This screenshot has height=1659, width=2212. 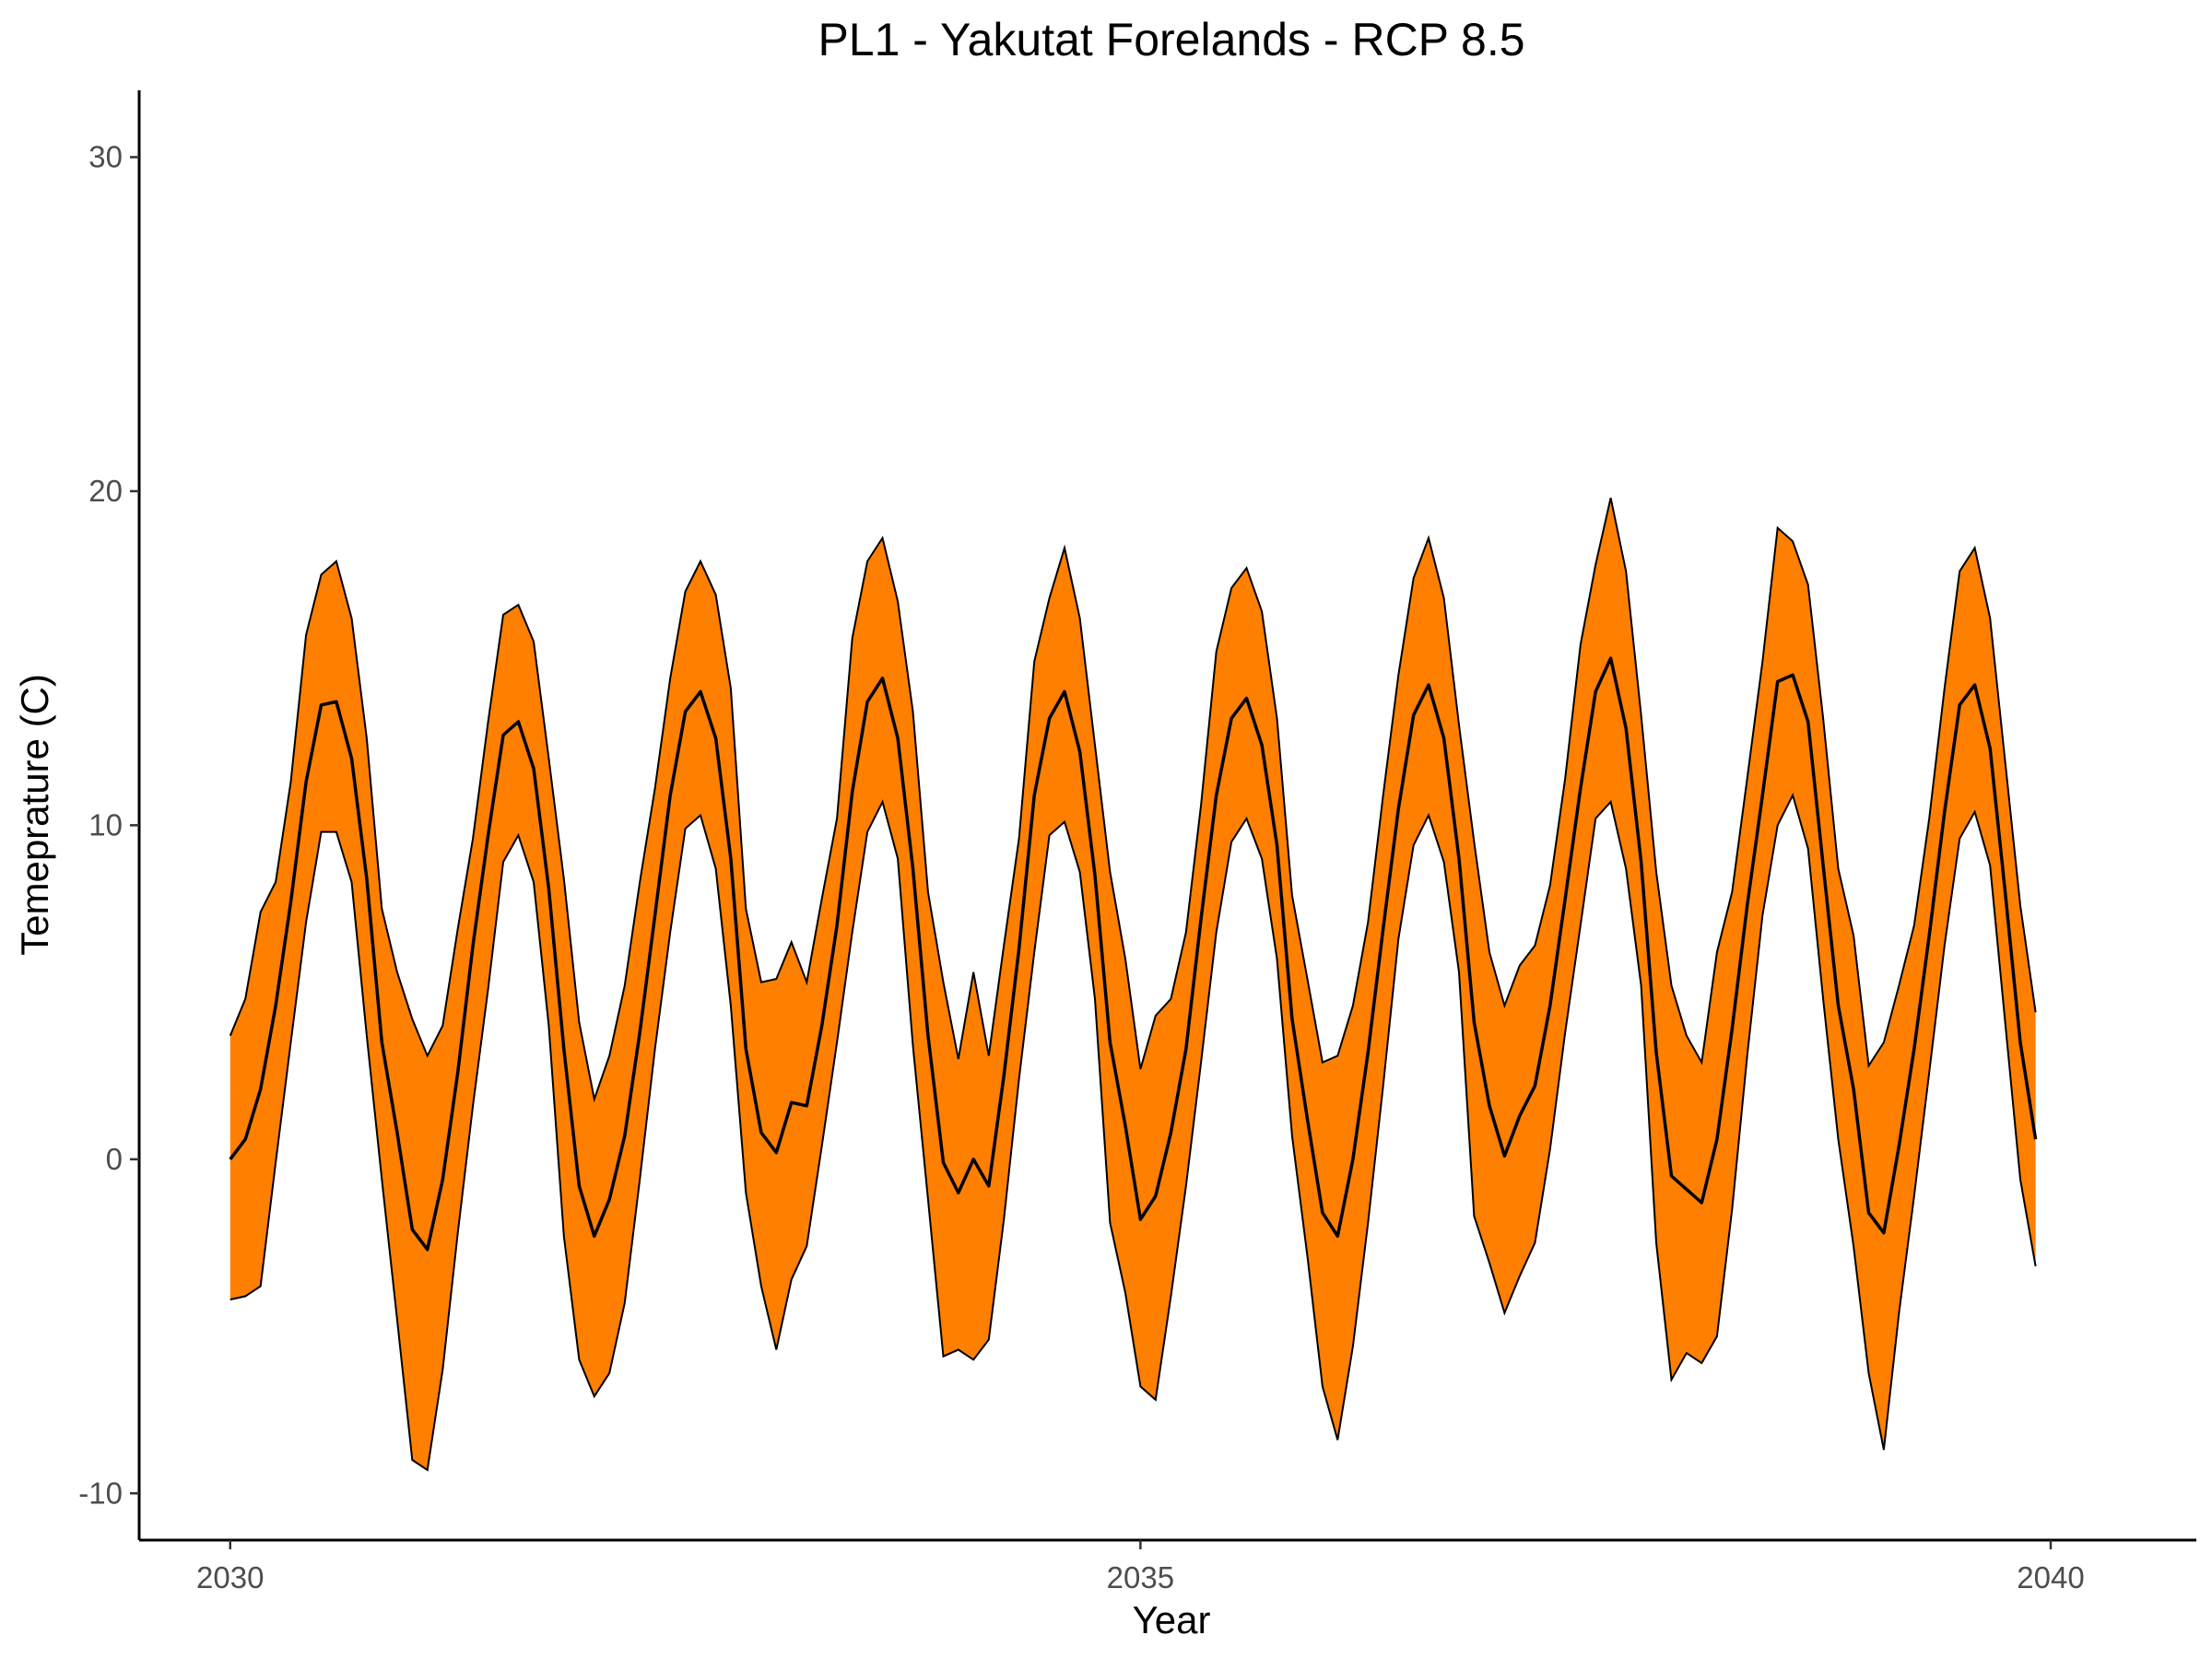 I want to click on x-axis-title: Year, so click(x=1172, y=1619).